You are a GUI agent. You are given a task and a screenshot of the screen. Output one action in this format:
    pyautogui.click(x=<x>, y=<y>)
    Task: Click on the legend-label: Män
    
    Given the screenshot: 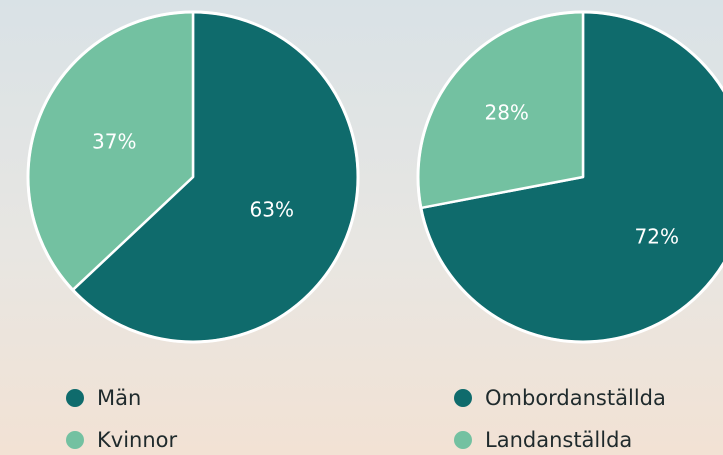 What is the action you would take?
    pyautogui.click(x=119, y=398)
    